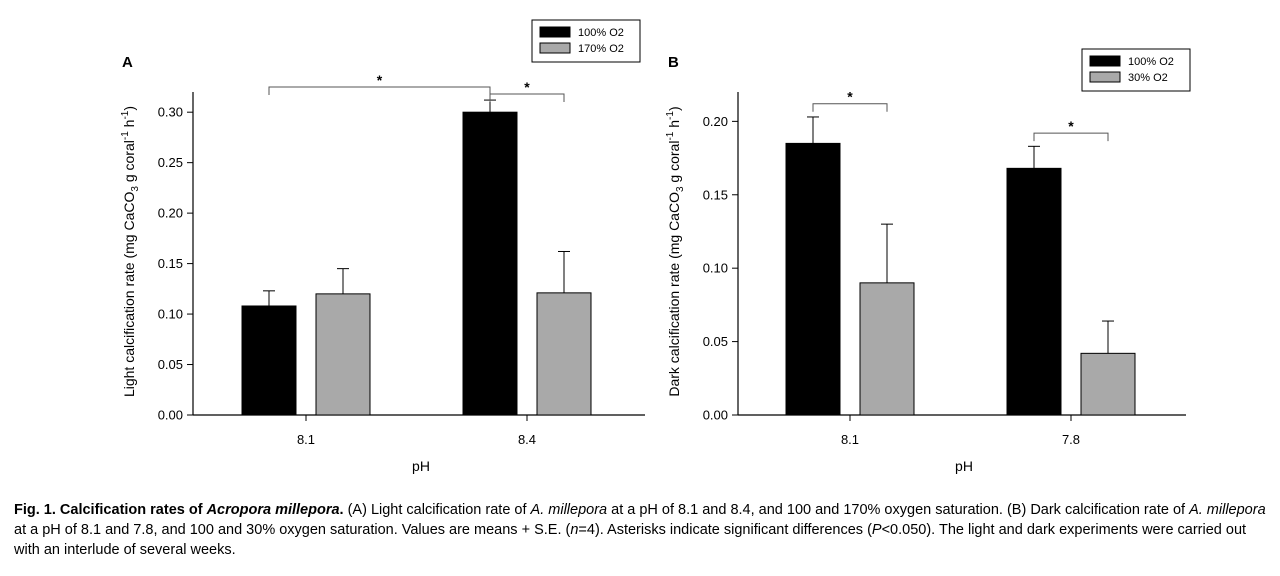 This screenshot has width=1280, height=576. What do you see at coordinates (170, 162) in the screenshot?
I see `panel-a-y-tick-label: 0.25` at bounding box center [170, 162].